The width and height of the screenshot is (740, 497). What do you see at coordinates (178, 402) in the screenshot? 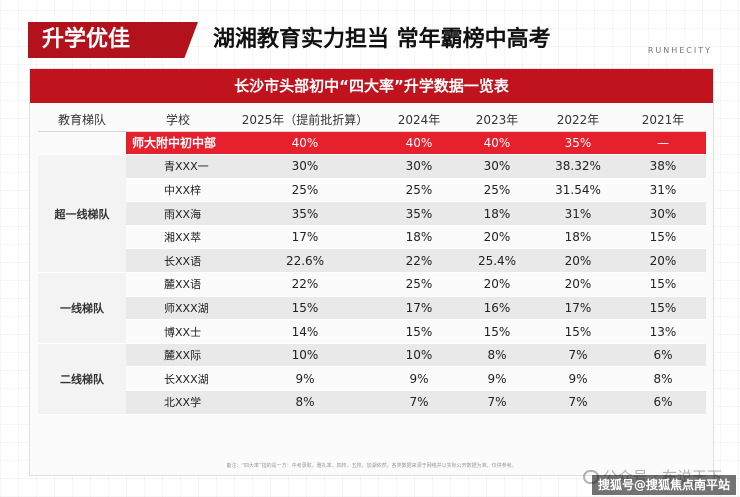
I see `school-name: 北XX学` at bounding box center [178, 402].